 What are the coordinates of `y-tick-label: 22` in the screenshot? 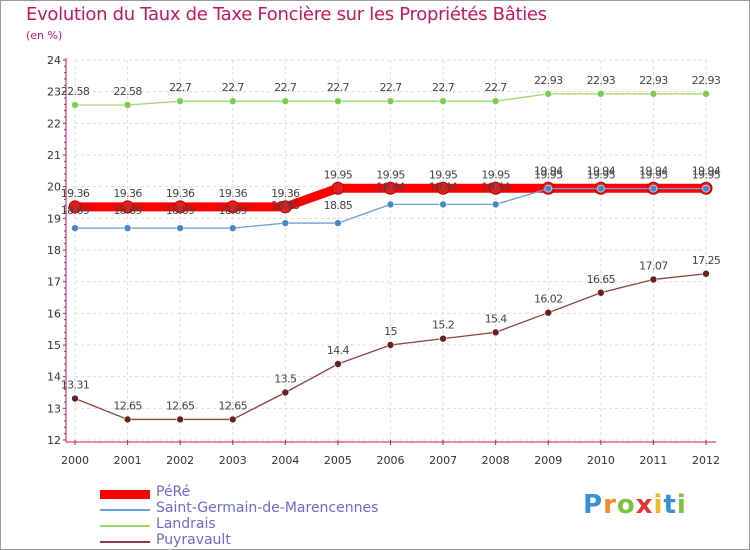 It's located at (54, 123).